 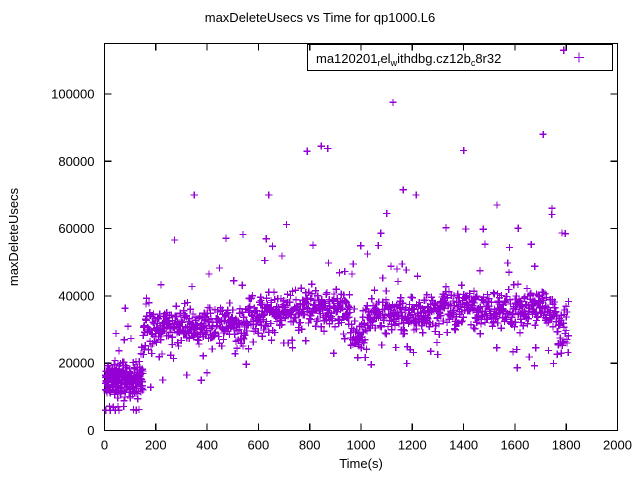 What do you see at coordinates (104, 445) in the screenshot?
I see `x-tick-label: 0` at bounding box center [104, 445].